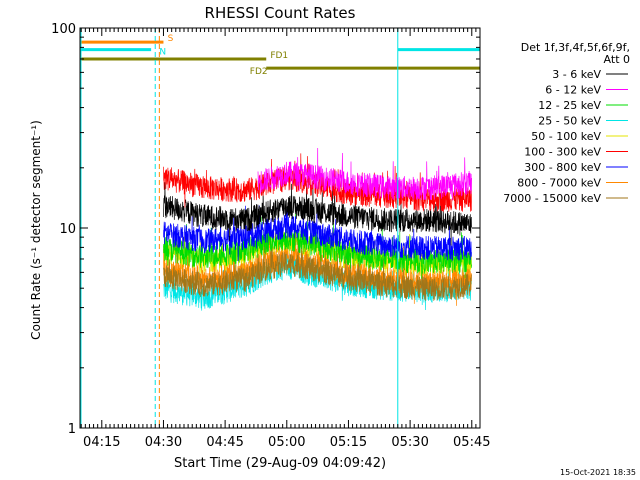 This screenshot has width=640, height=480. Describe the element at coordinates (569, 121) in the screenshot. I see `legend-label: 25 - 50 keV` at that location.